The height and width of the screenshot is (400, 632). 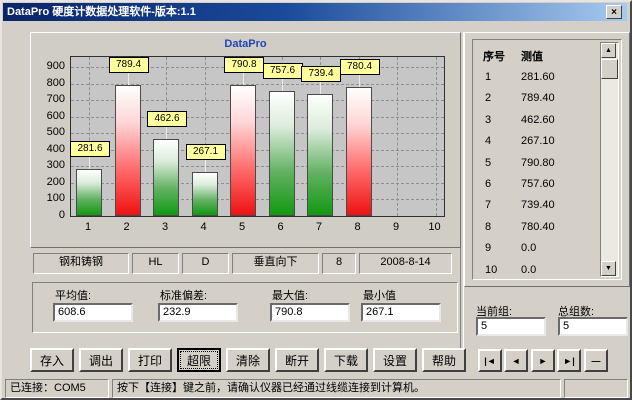 What do you see at coordinates (538, 141) in the screenshot?
I see `row-value: 267.10` at bounding box center [538, 141].